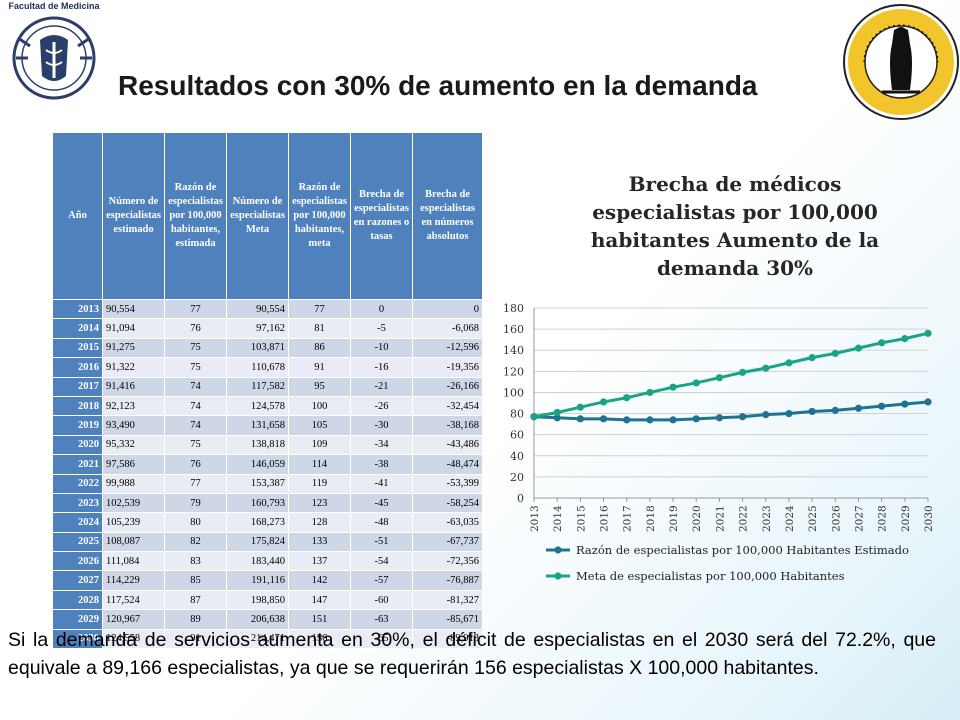 This screenshot has height=720, width=960. I want to click on x-tick-label: 2027, so click(859, 518).